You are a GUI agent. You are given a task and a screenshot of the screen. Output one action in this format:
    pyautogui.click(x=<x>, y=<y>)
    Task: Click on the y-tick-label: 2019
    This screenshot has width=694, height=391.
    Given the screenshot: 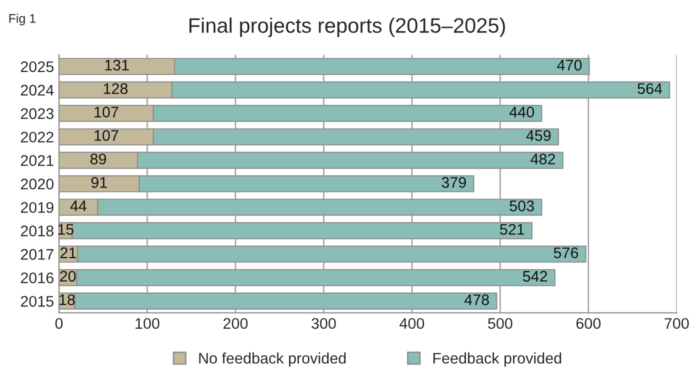 What is the action you would take?
    pyautogui.click(x=37, y=207)
    